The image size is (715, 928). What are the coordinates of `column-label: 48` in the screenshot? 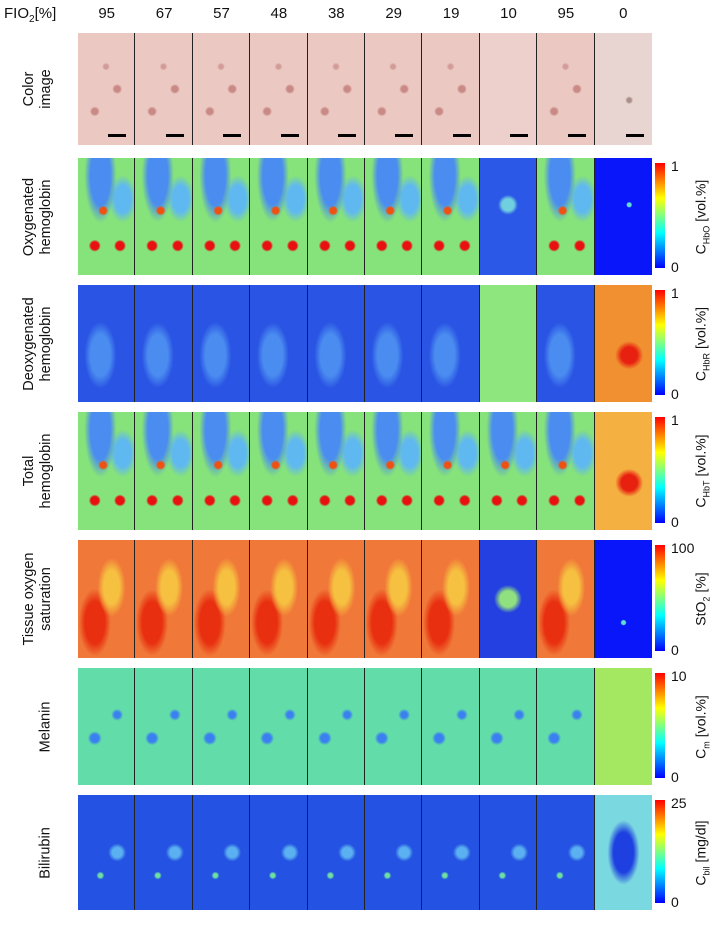 It's located at (279, 13).